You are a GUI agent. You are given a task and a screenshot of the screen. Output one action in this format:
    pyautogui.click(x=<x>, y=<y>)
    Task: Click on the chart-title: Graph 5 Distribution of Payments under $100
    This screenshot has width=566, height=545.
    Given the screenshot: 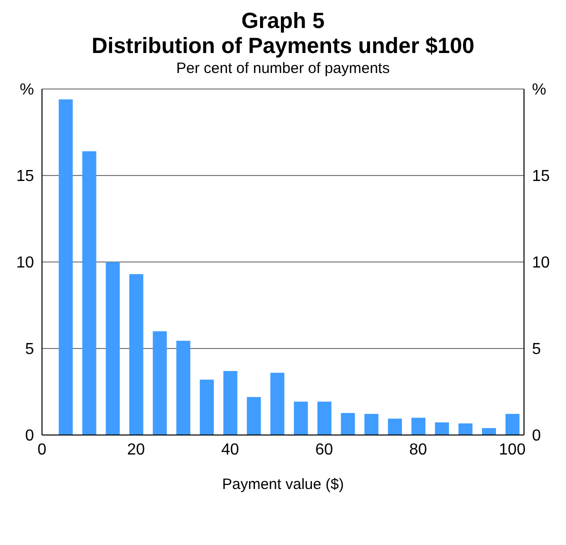 What is the action you would take?
    pyautogui.click(x=283, y=33)
    